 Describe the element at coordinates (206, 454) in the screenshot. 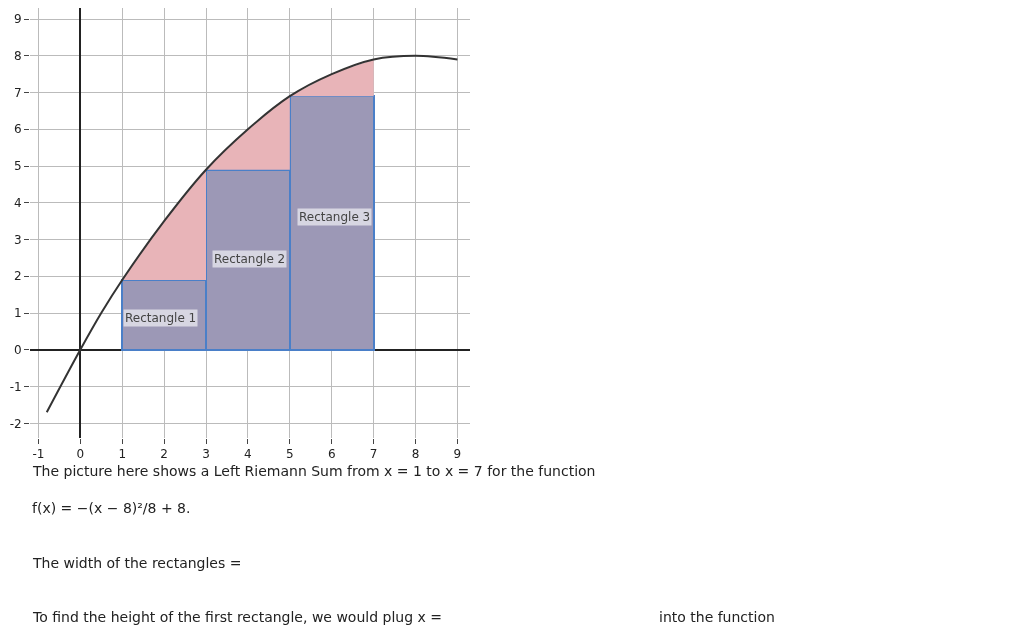

I see `x-tick-label: 3` at that location.